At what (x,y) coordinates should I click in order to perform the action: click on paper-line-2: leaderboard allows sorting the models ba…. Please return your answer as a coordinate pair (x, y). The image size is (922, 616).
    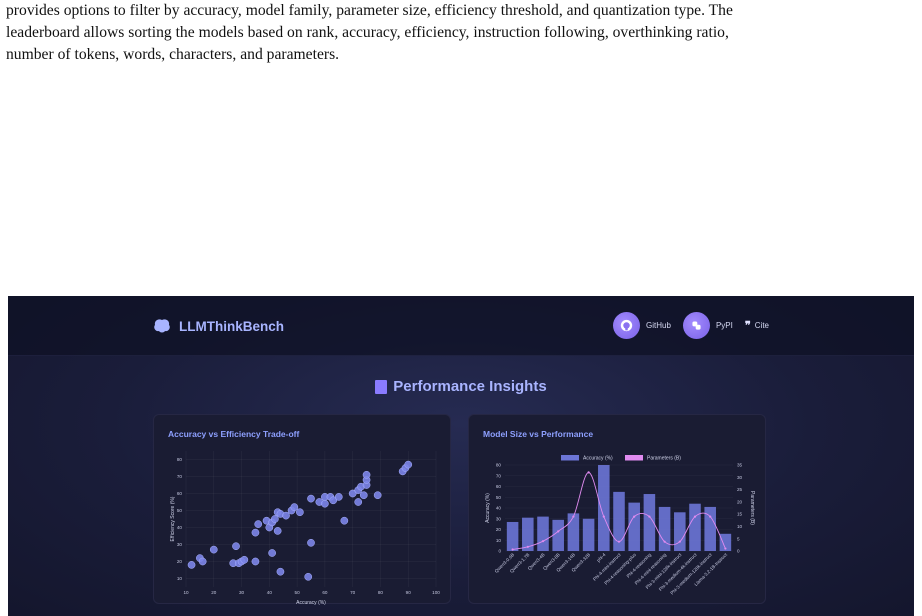
    Looking at the image, I should click on (367, 32).